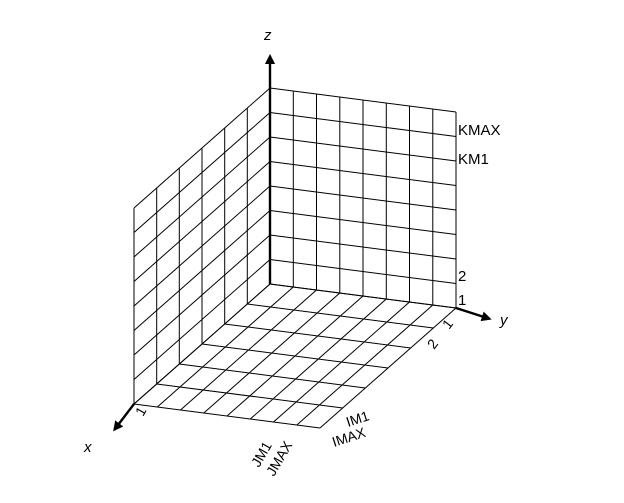  What do you see at coordinates (357, 418) in the screenshot?
I see `i-label-im1: IM1` at bounding box center [357, 418].